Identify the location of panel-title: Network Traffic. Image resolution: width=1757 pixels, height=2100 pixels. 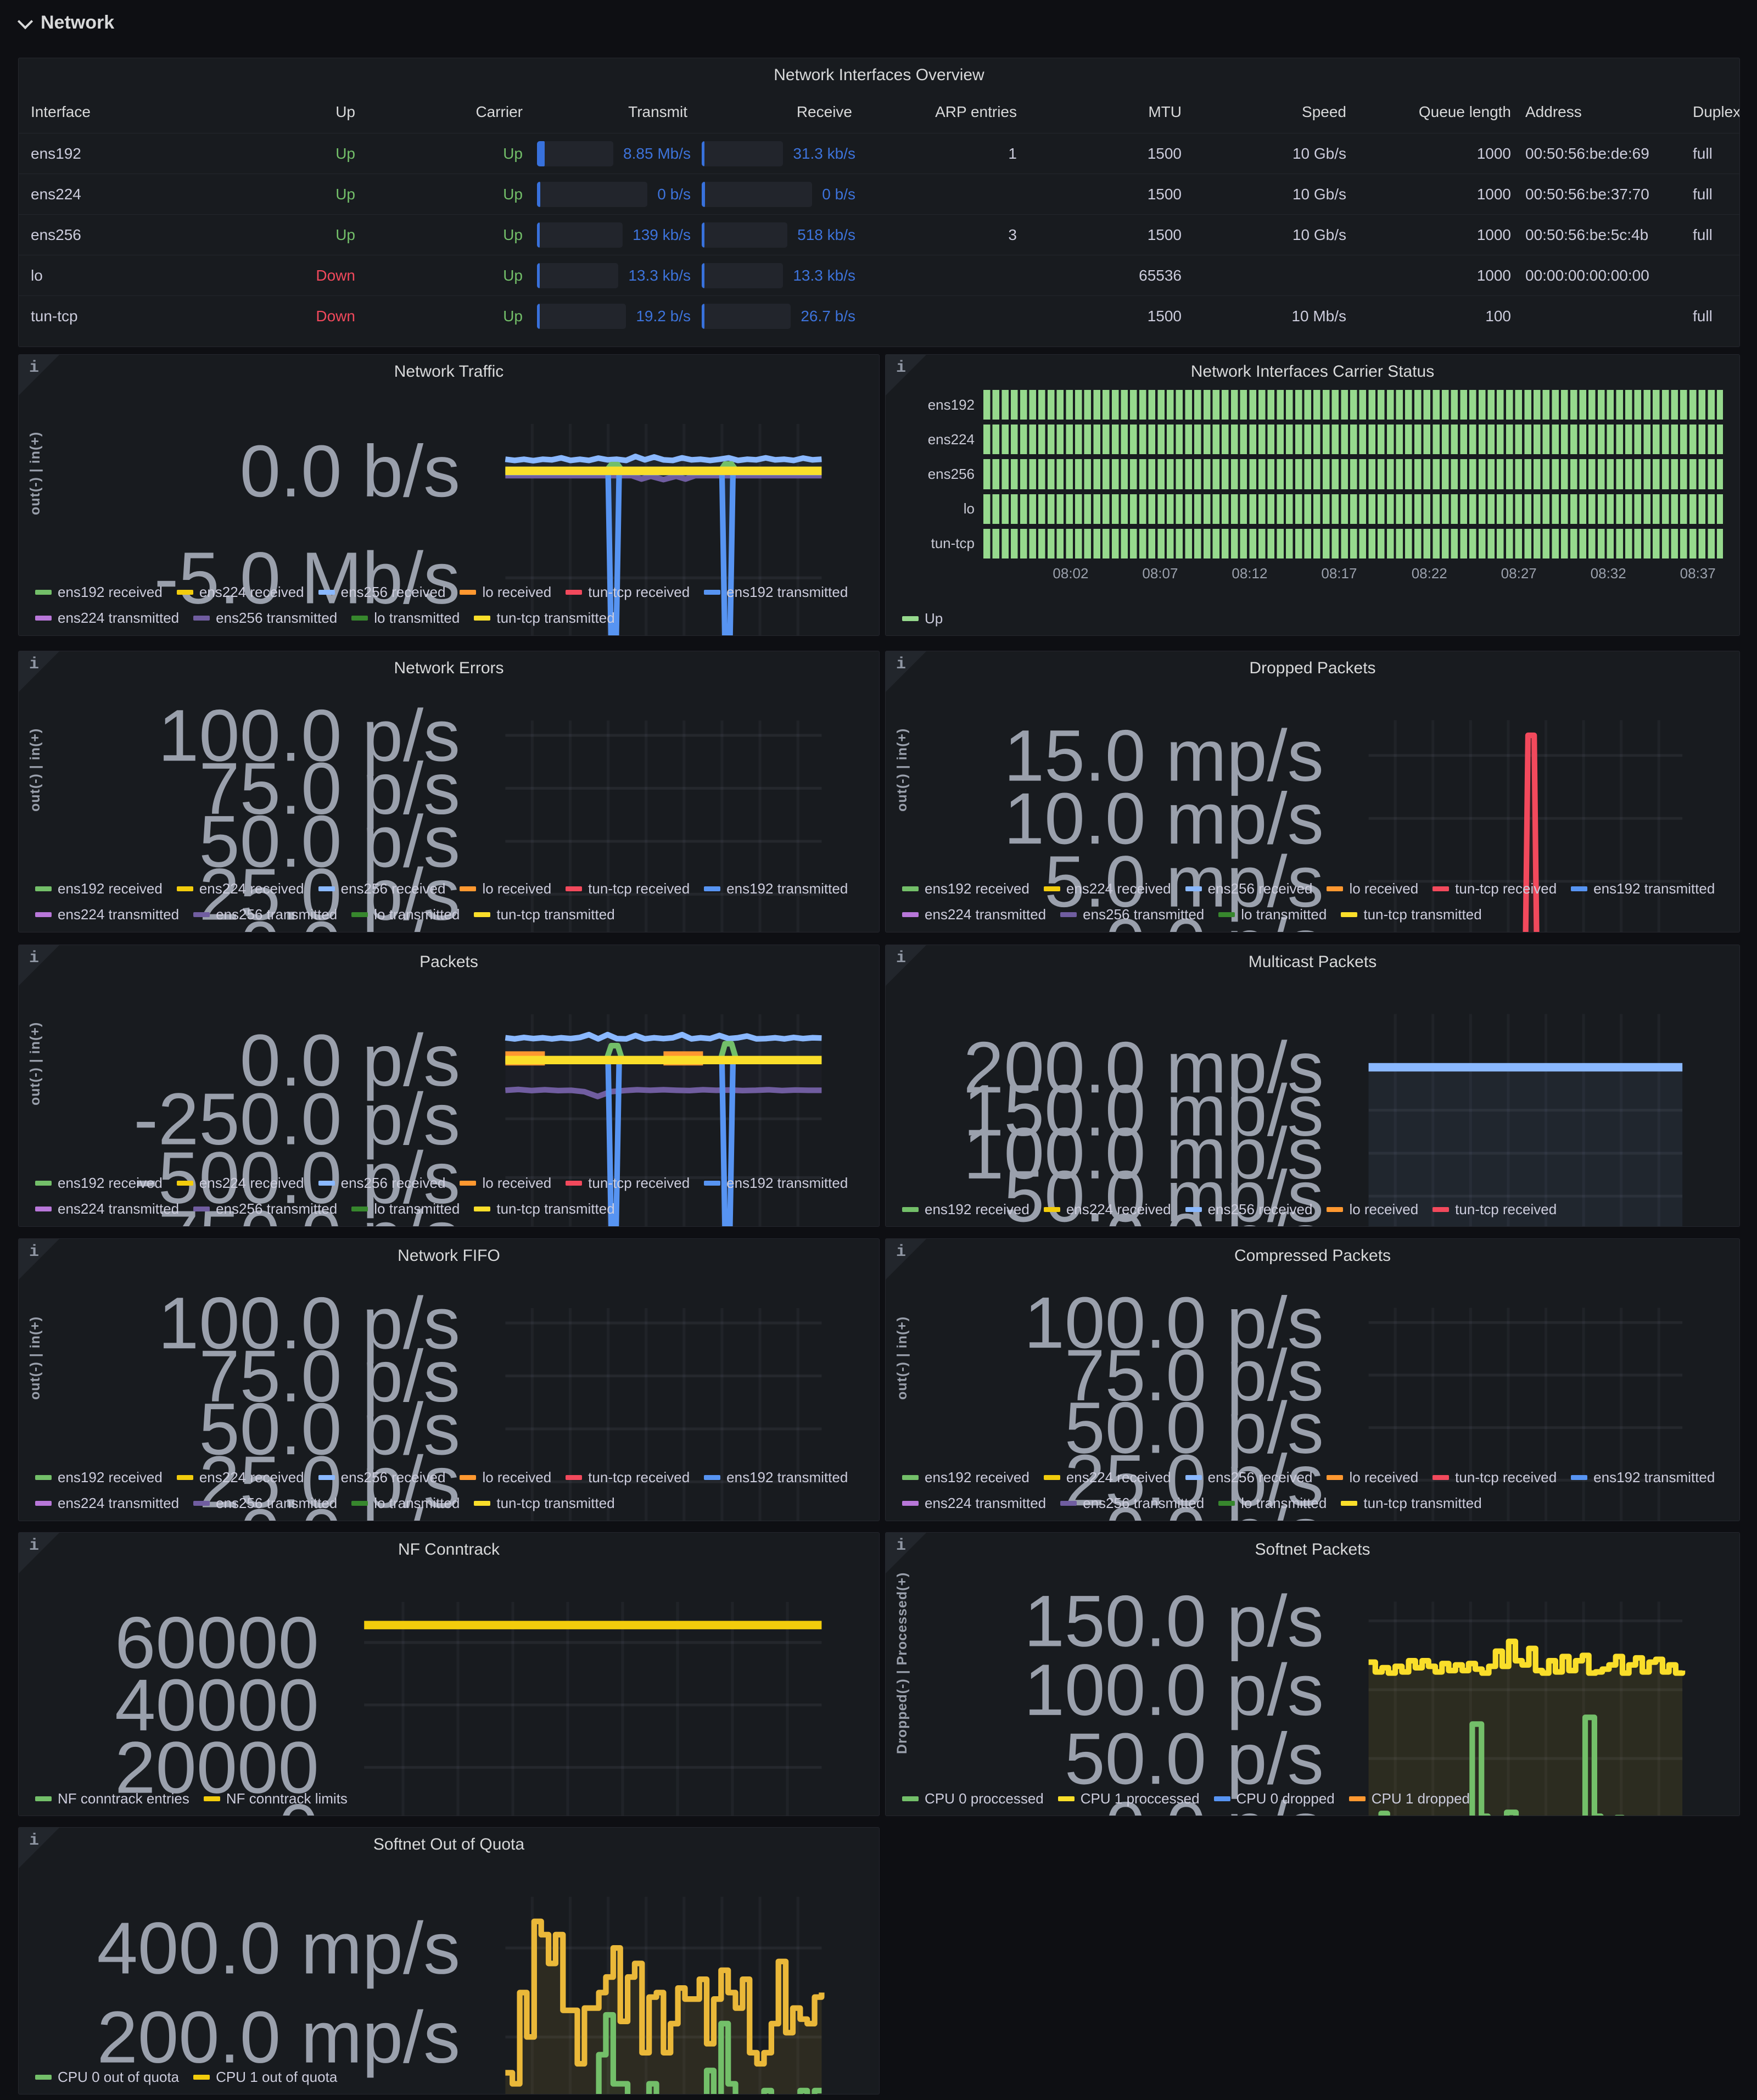
(449, 371).